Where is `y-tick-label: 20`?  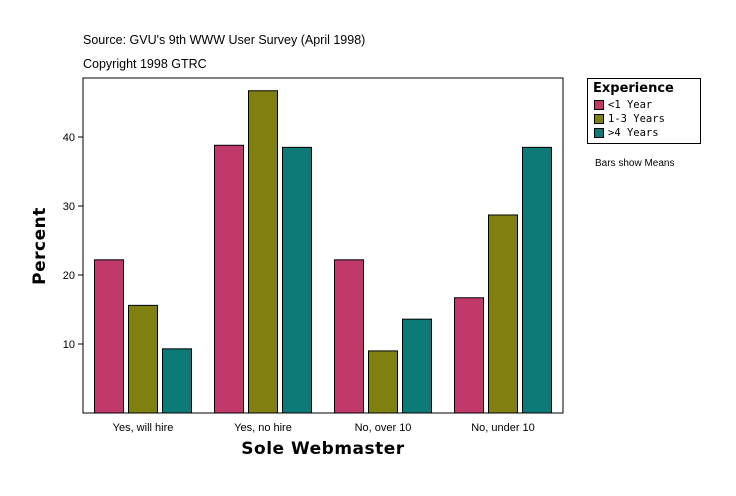 y-tick-label: 20 is located at coordinates (69, 276).